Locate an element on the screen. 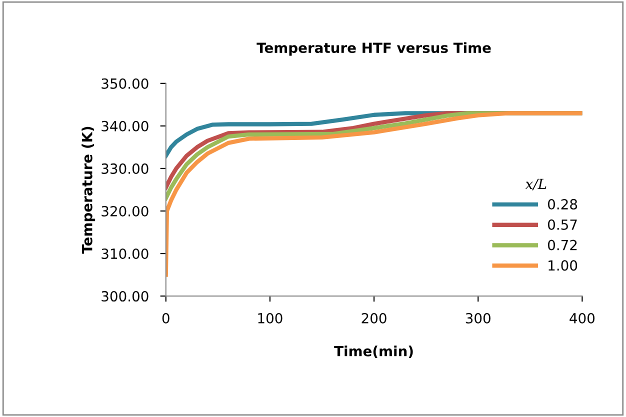  legend-label: 0.72 is located at coordinates (562, 245).